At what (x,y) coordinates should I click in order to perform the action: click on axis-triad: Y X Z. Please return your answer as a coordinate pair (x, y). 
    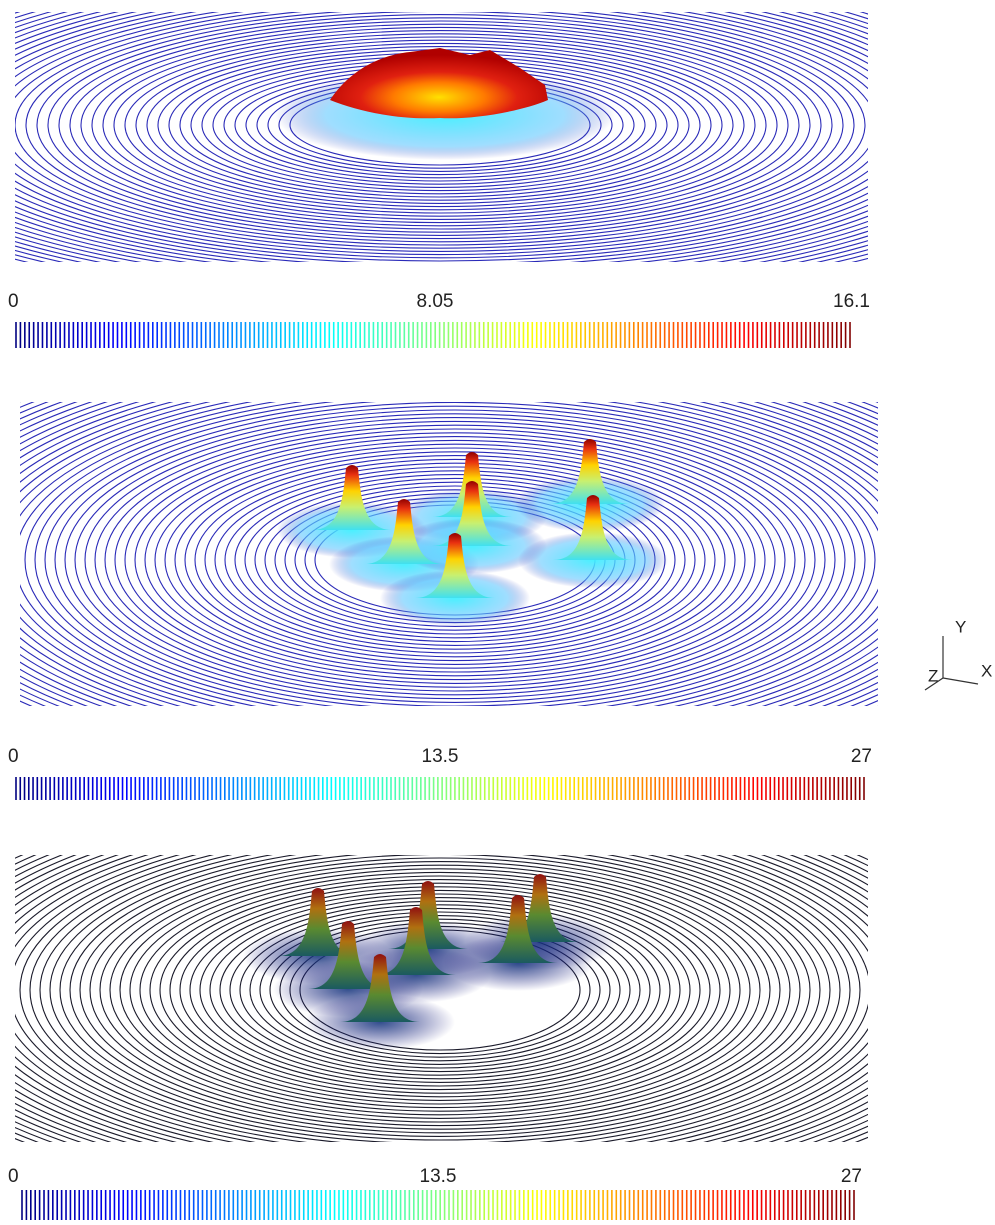
    Looking at the image, I should click on (958, 654).